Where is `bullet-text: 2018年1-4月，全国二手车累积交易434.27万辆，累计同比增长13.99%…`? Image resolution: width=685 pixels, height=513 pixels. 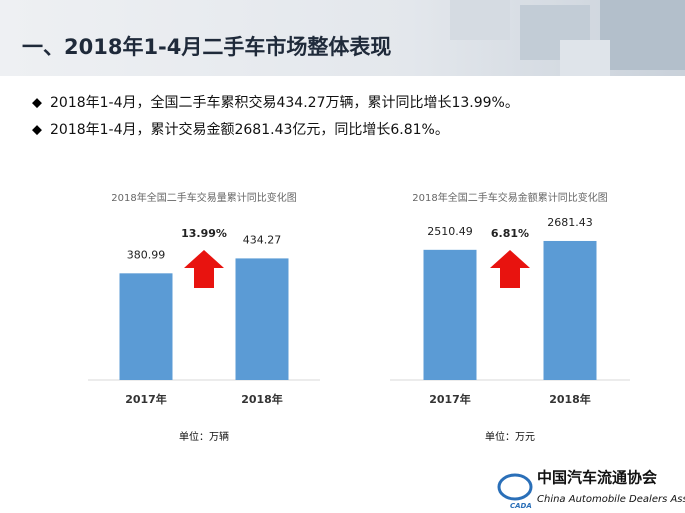
bullet-text: 2018年1-4月，全国二手车累积交易434.27万辆，累计同比增长13.99%… is located at coordinates (284, 102).